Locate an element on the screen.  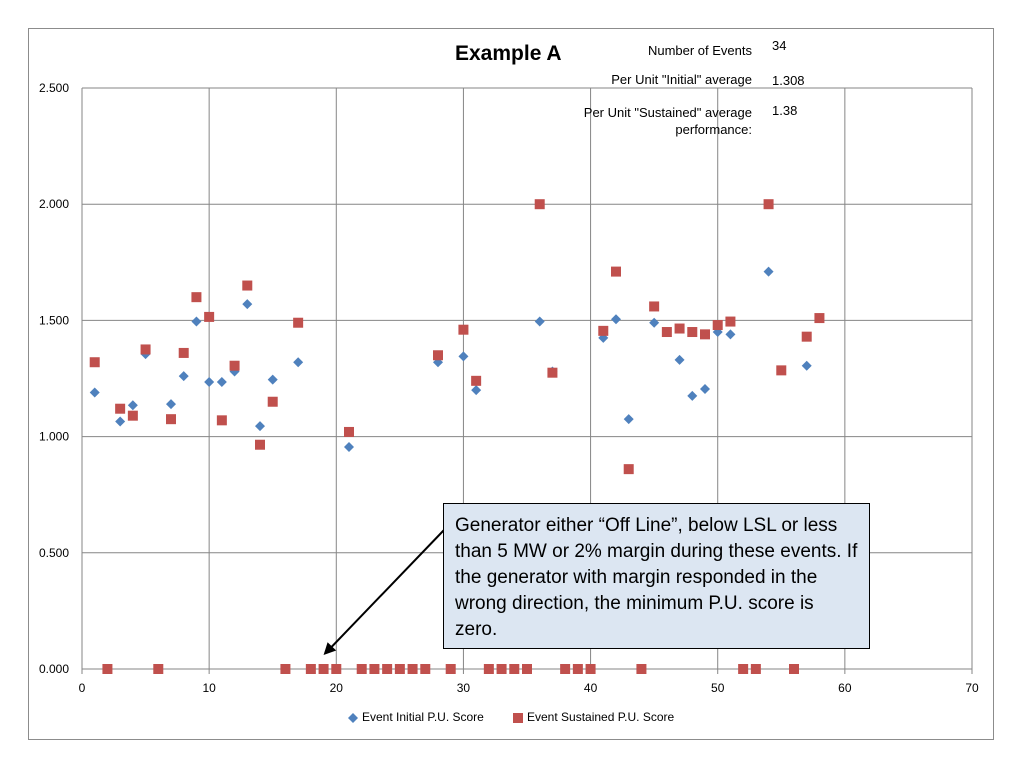
legend-label-initial: Event Initial P.U. Score is located at coordinates (423, 717).